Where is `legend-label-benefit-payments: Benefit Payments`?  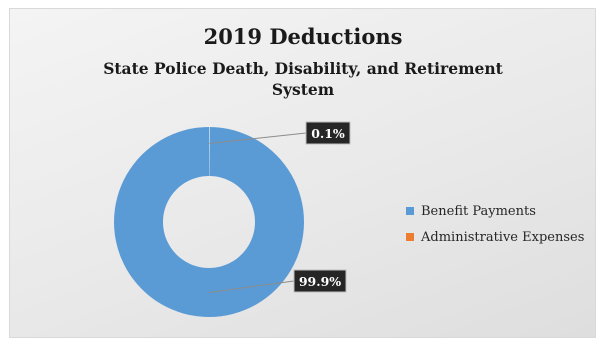
legend-label-benefit-payments: Benefit Payments is located at coordinates (478, 211).